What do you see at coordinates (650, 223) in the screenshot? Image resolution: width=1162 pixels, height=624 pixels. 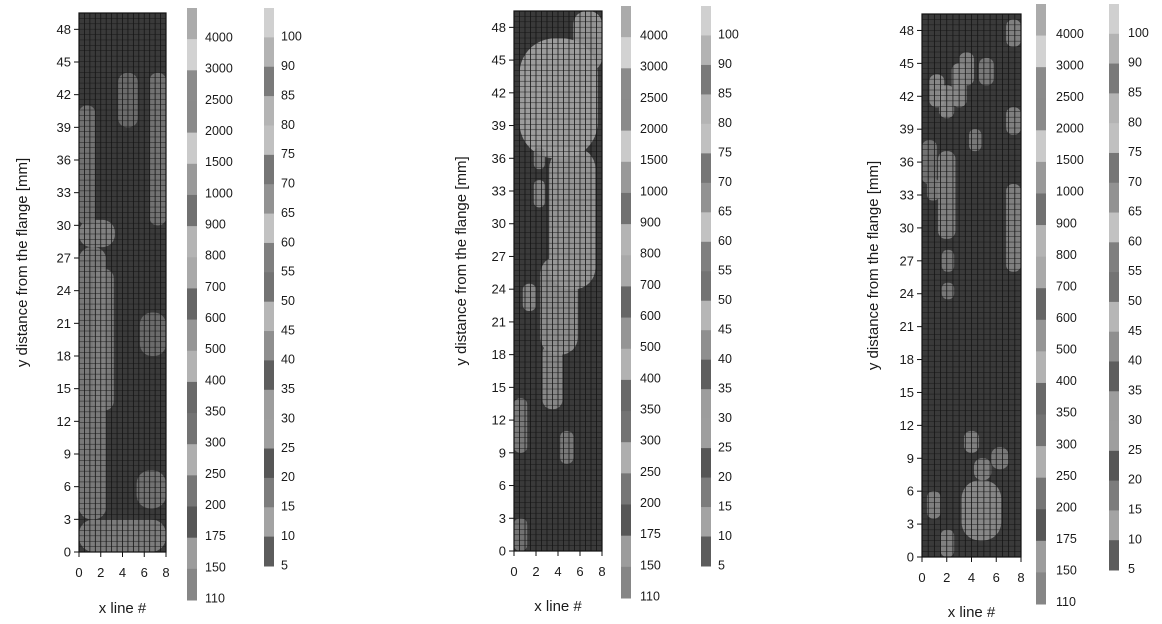 I see `colorbar-label: 900` at bounding box center [650, 223].